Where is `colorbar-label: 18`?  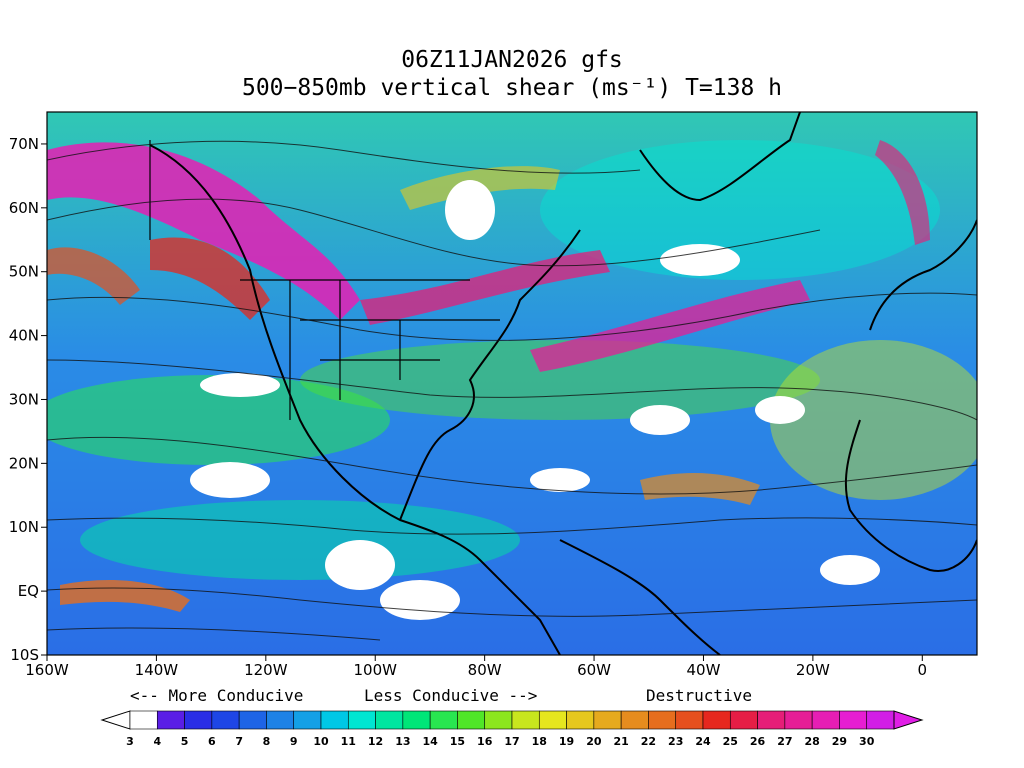
colorbar-label: 18 is located at coordinates (539, 741).